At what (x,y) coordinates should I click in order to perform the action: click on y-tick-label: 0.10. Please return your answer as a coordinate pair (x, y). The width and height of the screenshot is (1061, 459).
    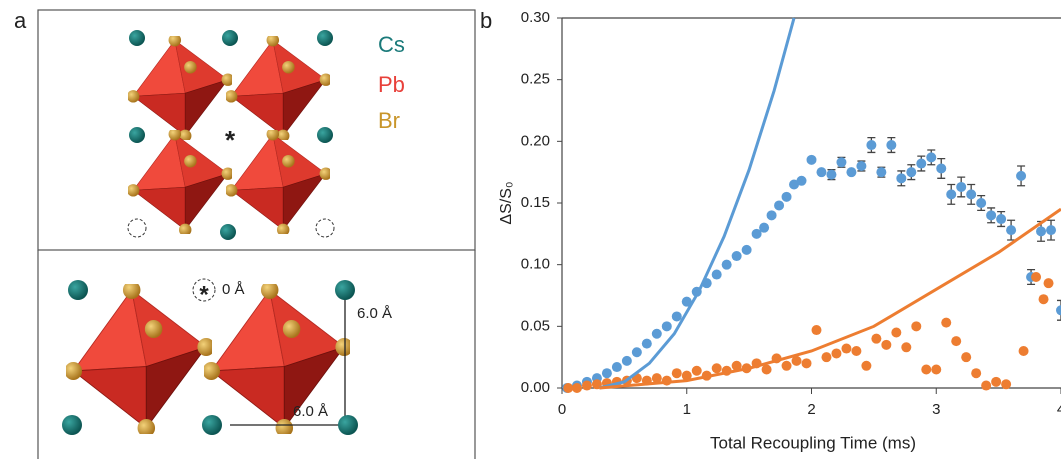
    Looking at the image, I should click on (535, 264).